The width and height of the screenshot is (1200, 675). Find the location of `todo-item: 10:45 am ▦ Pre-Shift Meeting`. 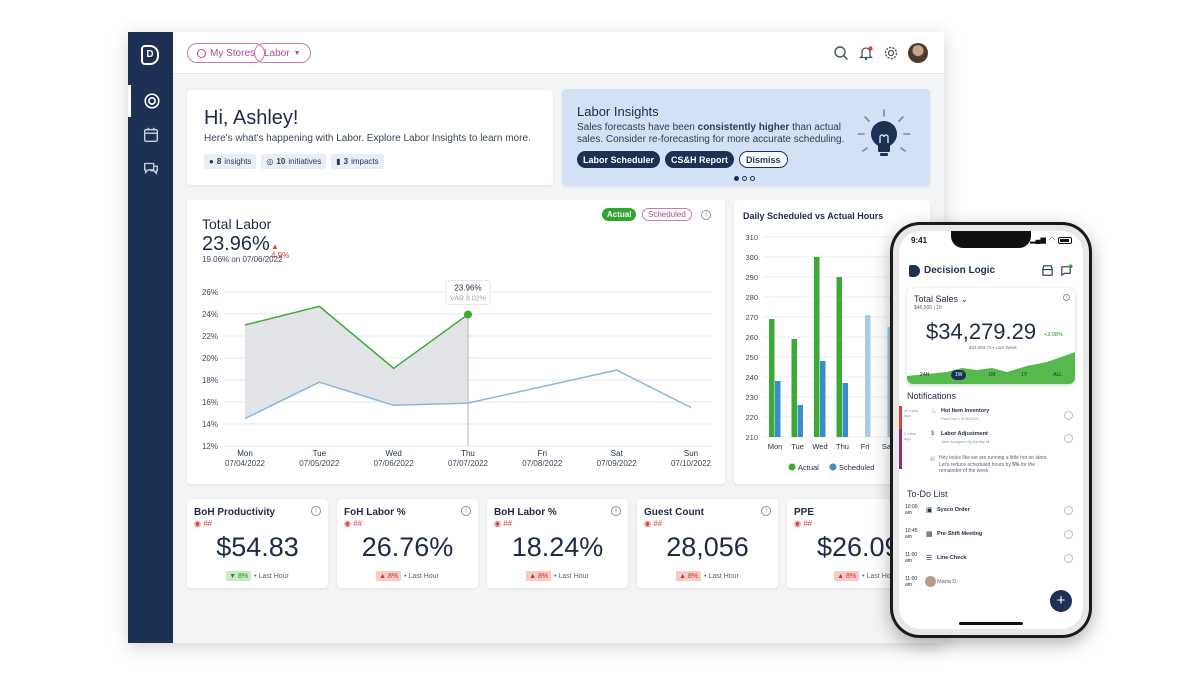

todo-item: 10:45 am ▦ Pre-Shift Meeting is located at coordinates (991, 539).